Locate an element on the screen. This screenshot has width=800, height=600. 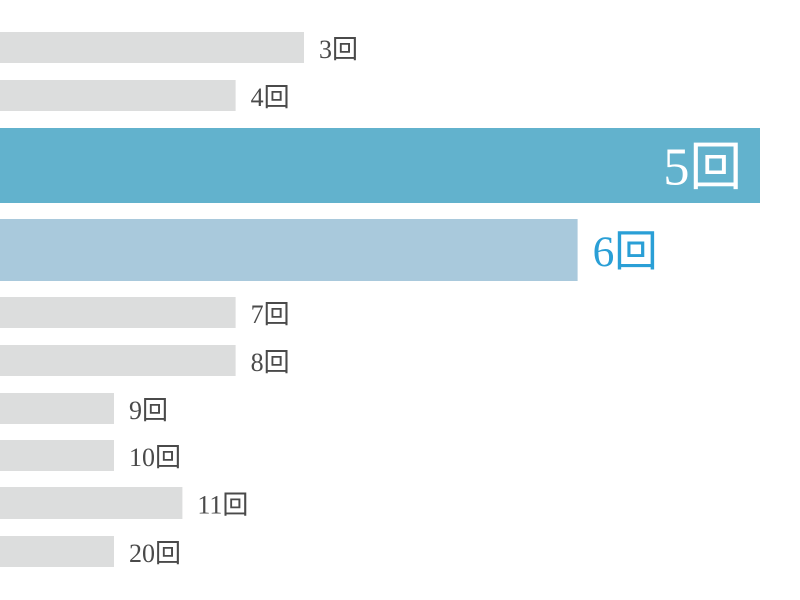
bar-label: 20回 is located at coordinates (155, 553).